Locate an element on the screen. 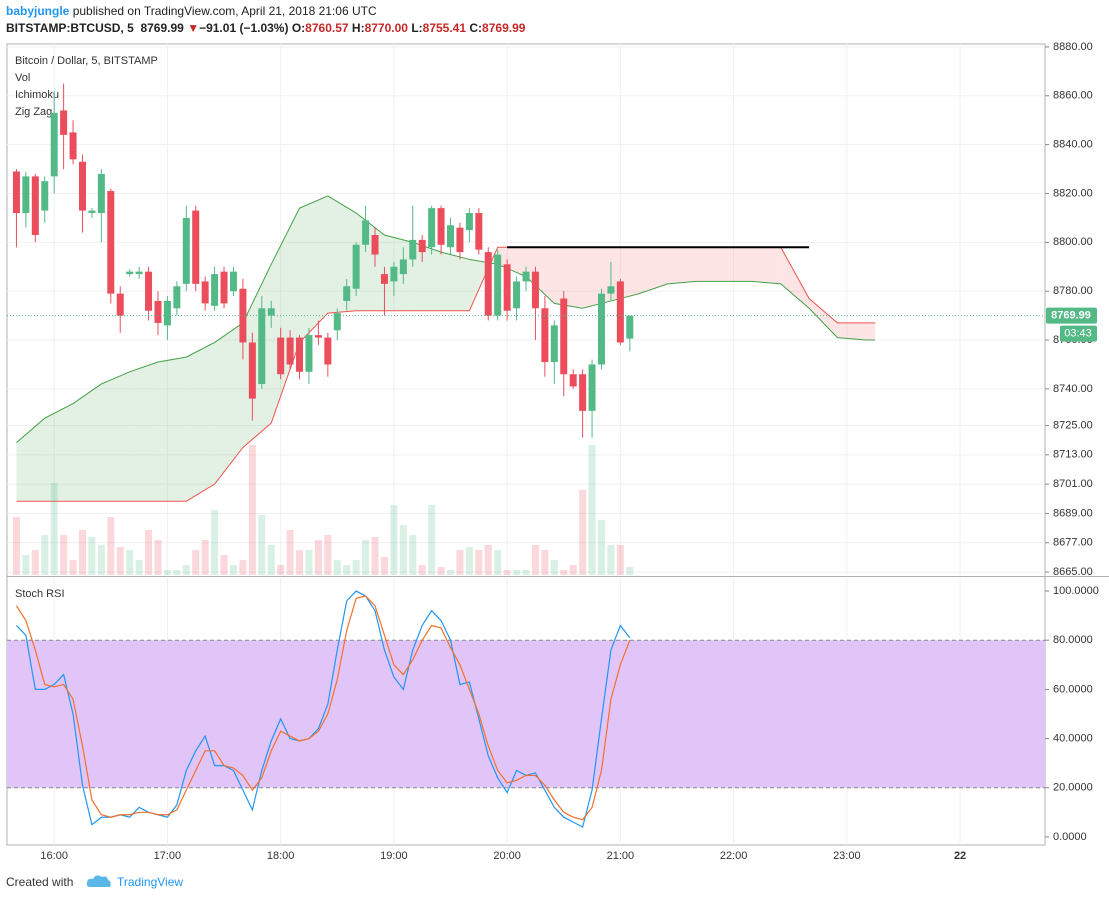  y-tick-label: 8725.00 is located at coordinates (1073, 425).